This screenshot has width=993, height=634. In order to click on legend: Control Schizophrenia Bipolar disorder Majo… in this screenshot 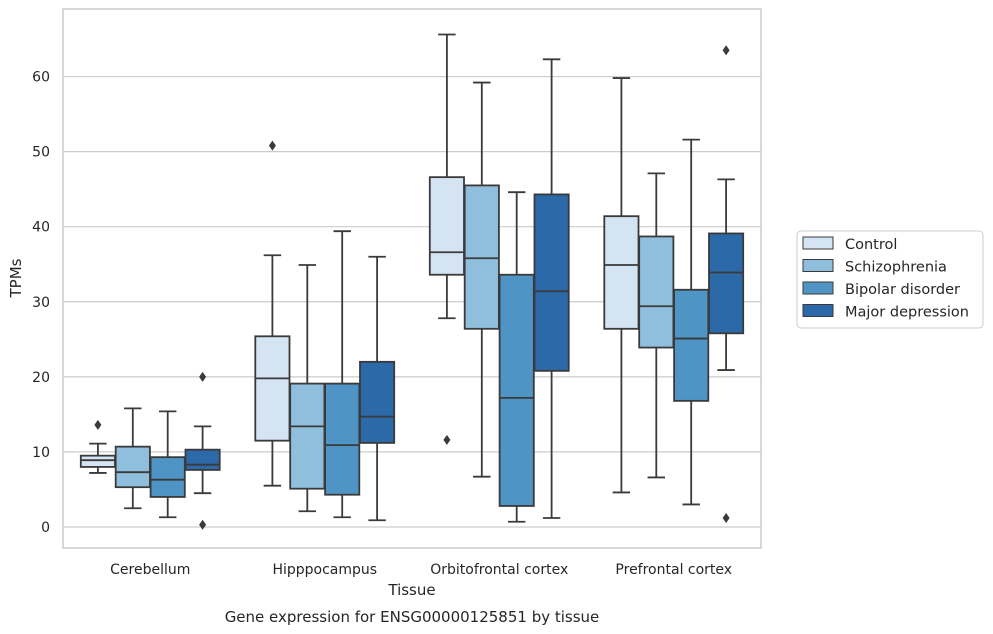, I will do `click(890, 279)`.